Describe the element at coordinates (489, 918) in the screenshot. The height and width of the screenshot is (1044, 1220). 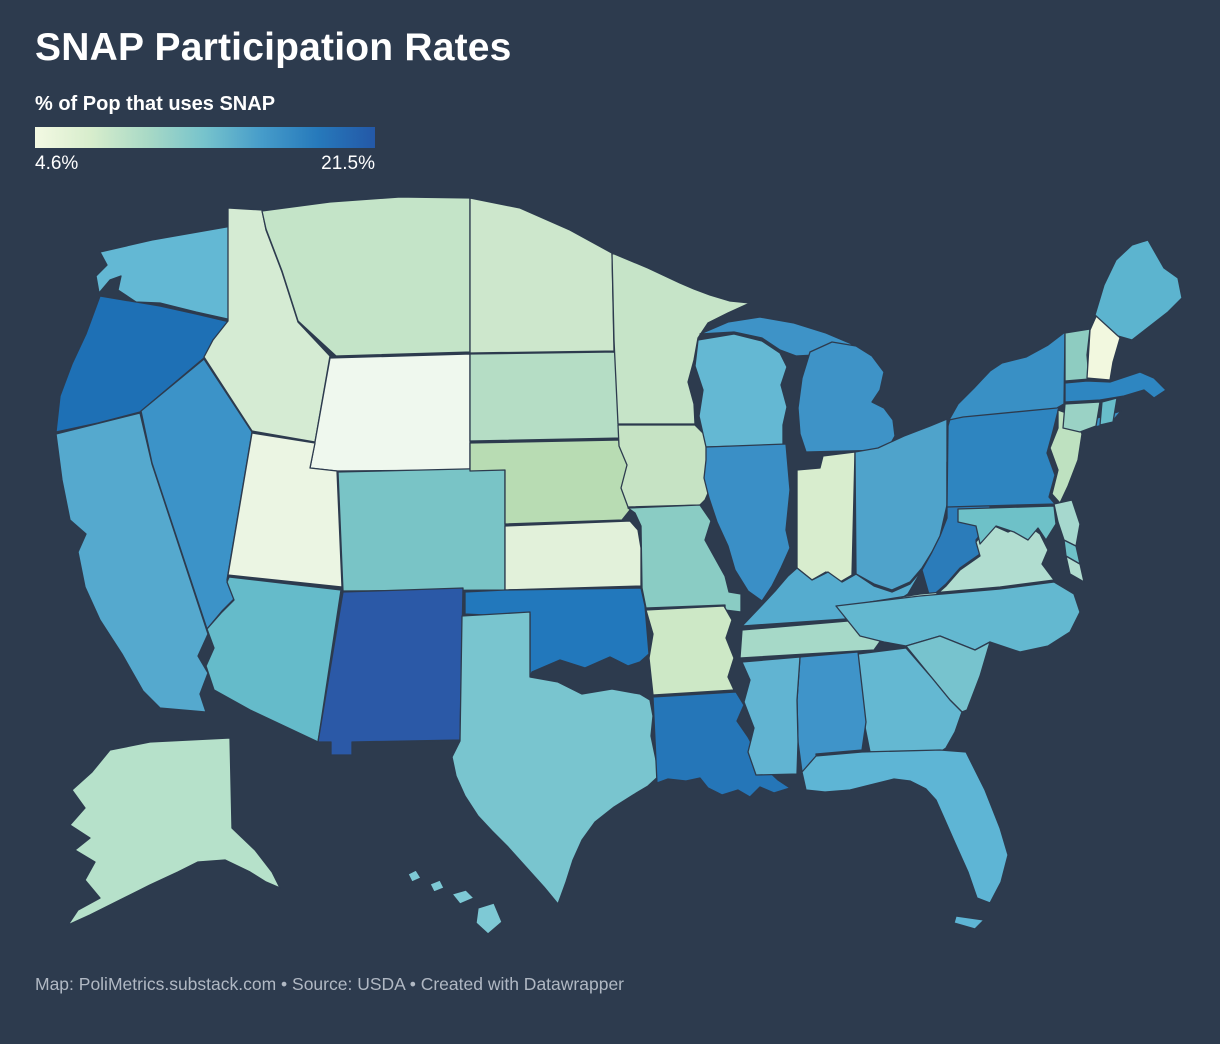
I see `state-hawaii-big-island` at that location.